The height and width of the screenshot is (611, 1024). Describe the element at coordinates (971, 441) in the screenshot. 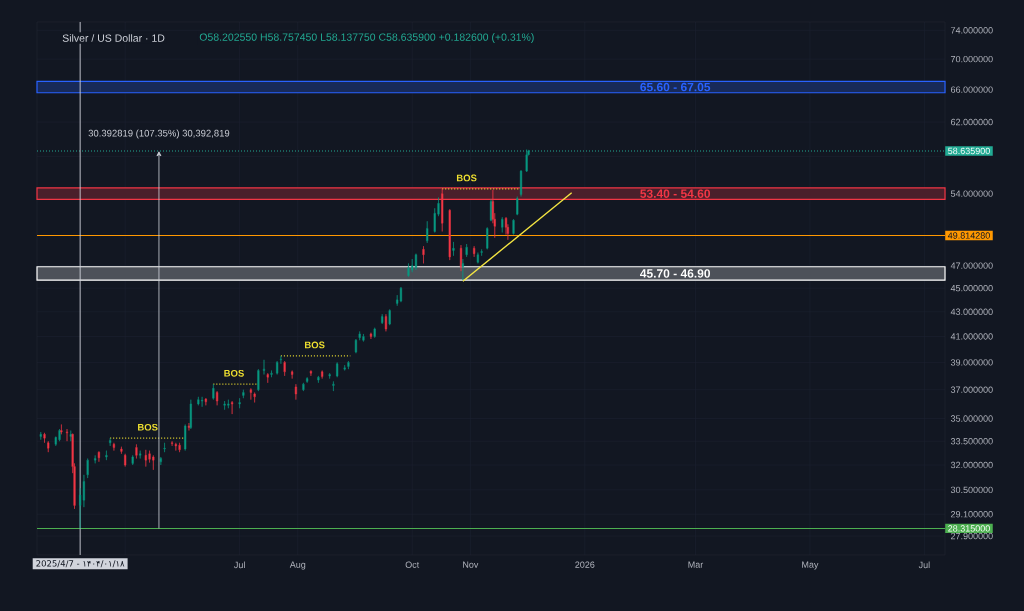

I see `y-tick-label: 33.500000` at that location.